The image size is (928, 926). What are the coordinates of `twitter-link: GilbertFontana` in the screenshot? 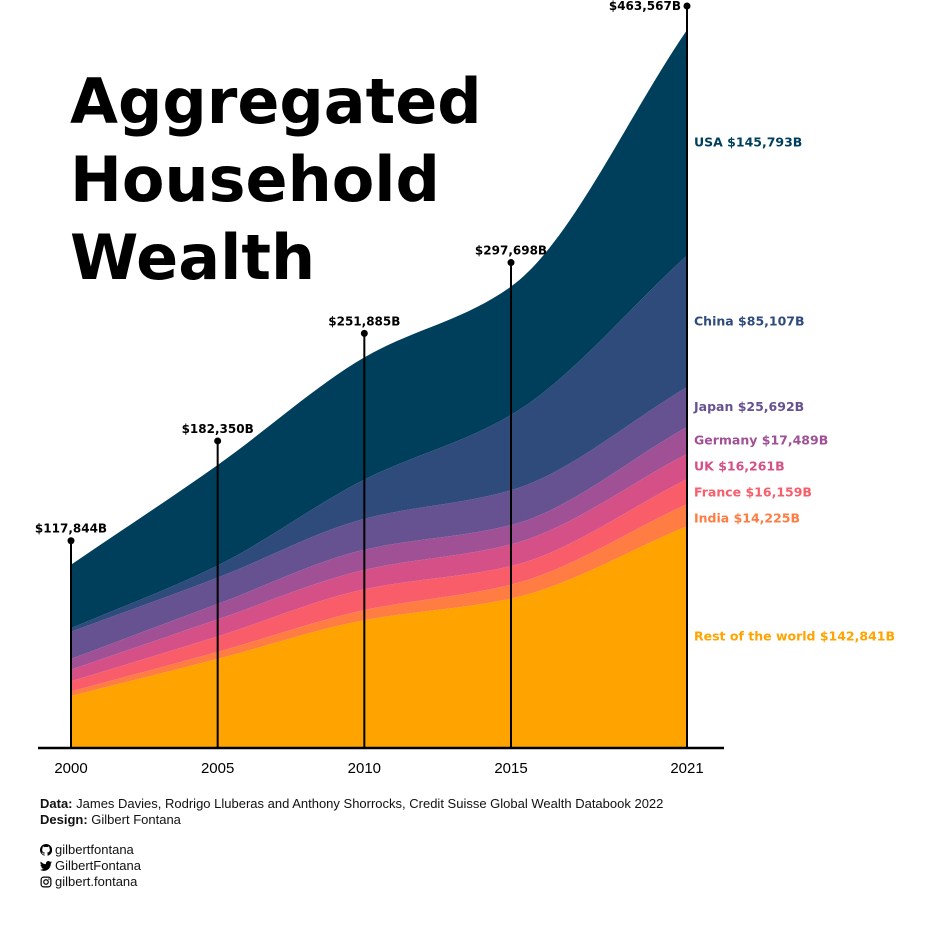 It's located at (351, 866).